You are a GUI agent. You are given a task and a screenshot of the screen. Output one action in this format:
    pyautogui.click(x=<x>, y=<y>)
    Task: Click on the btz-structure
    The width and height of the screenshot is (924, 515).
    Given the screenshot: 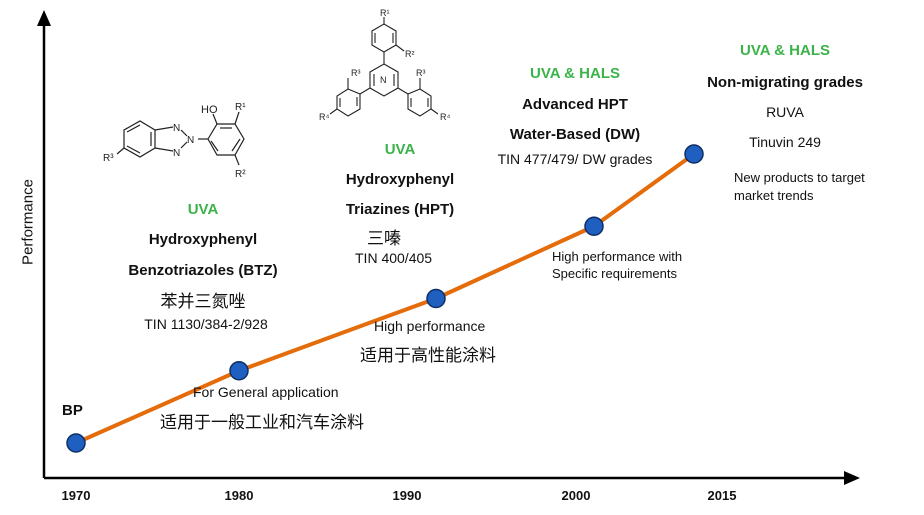 What is the action you would take?
    pyautogui.click(x=180, y=138)
    